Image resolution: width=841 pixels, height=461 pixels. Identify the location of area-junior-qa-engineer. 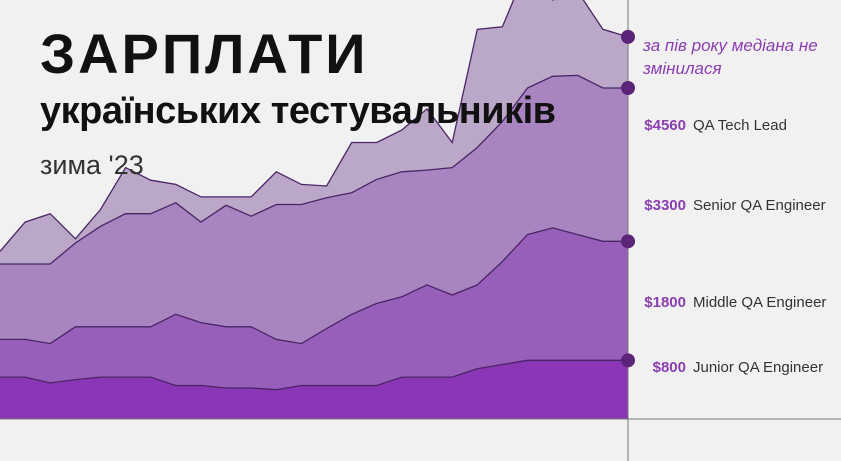
(314, 389).